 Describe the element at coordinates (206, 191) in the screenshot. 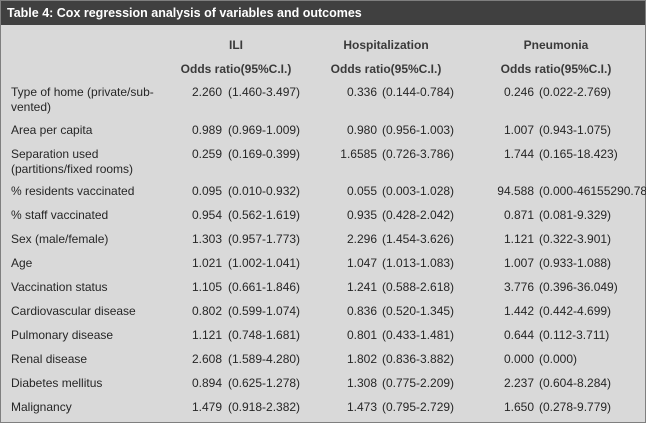

I see `odds-ratio-ili: 0.095` at that location.